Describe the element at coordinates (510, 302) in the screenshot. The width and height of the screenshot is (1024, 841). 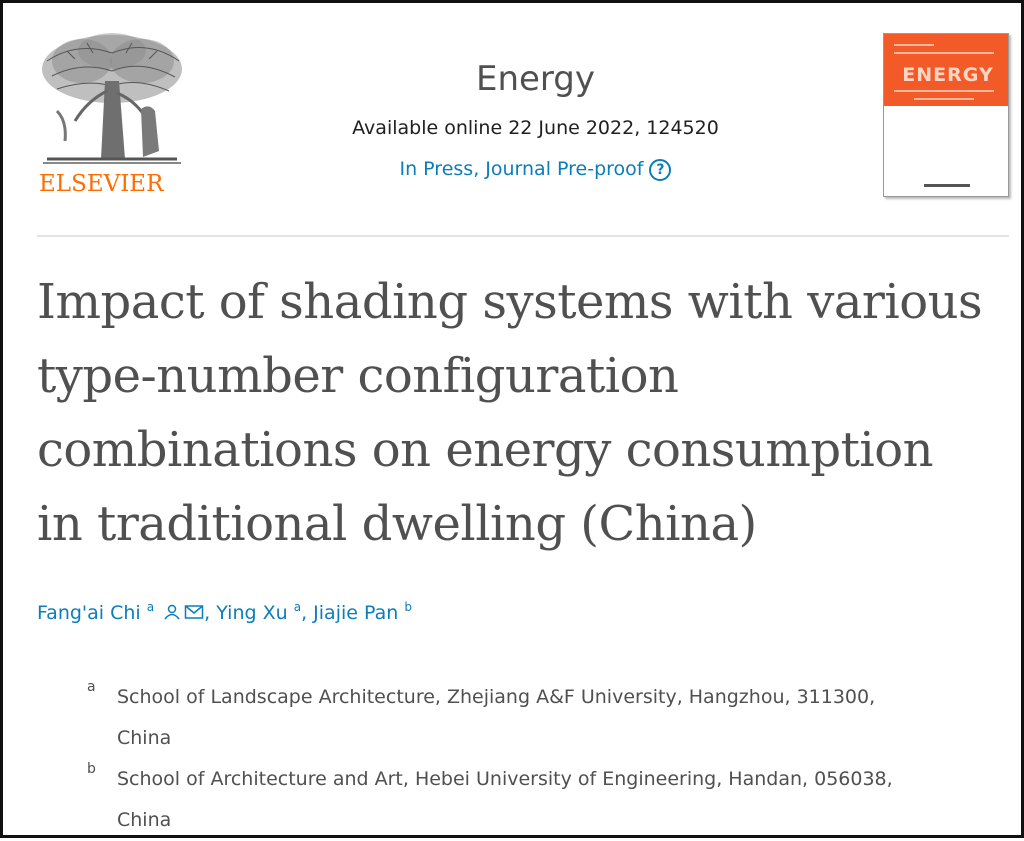
I see `title-line: Impact of shading systems with various` at that location.